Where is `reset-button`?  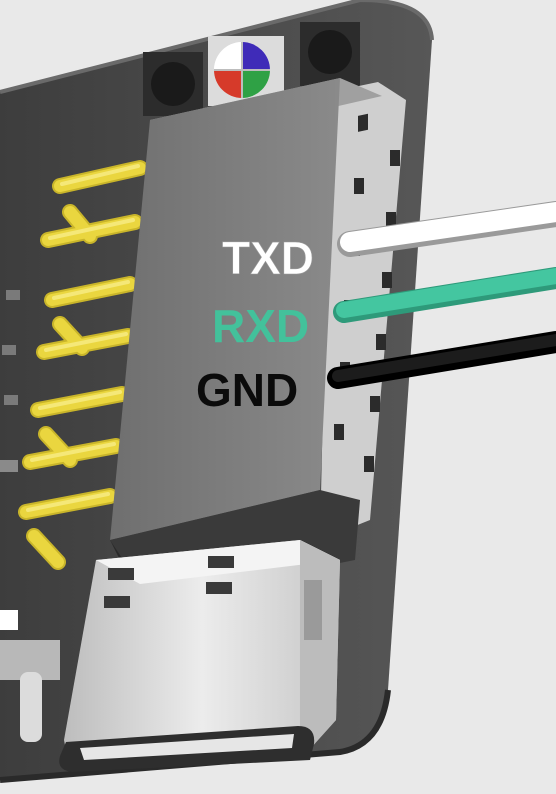
reset-button is located at coordinates (173, 84).